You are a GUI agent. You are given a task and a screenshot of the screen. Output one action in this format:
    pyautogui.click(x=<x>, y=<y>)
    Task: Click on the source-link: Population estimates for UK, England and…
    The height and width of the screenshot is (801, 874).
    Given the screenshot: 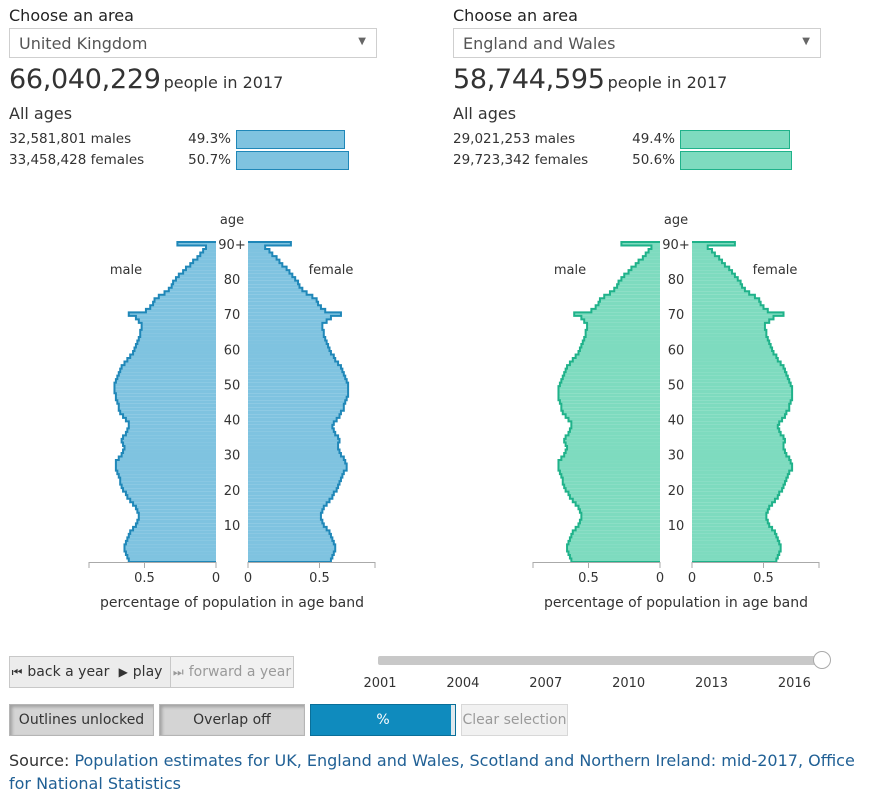 What is the action you would take?
    pyautogui.click(x=432, y=772)
    